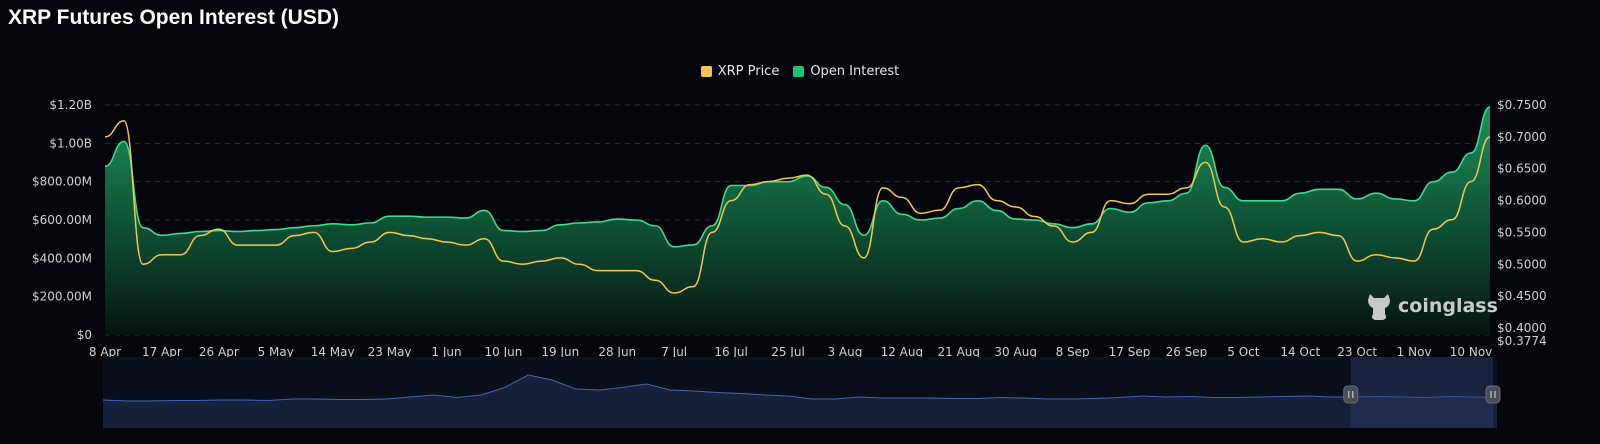 The width and height of the screenshot is (1600, 444). What do you see at coordinates (1073, 352) in the screenshot?
I see `x-tick-label: 8 Sep` at bounding box center [1073, 352].